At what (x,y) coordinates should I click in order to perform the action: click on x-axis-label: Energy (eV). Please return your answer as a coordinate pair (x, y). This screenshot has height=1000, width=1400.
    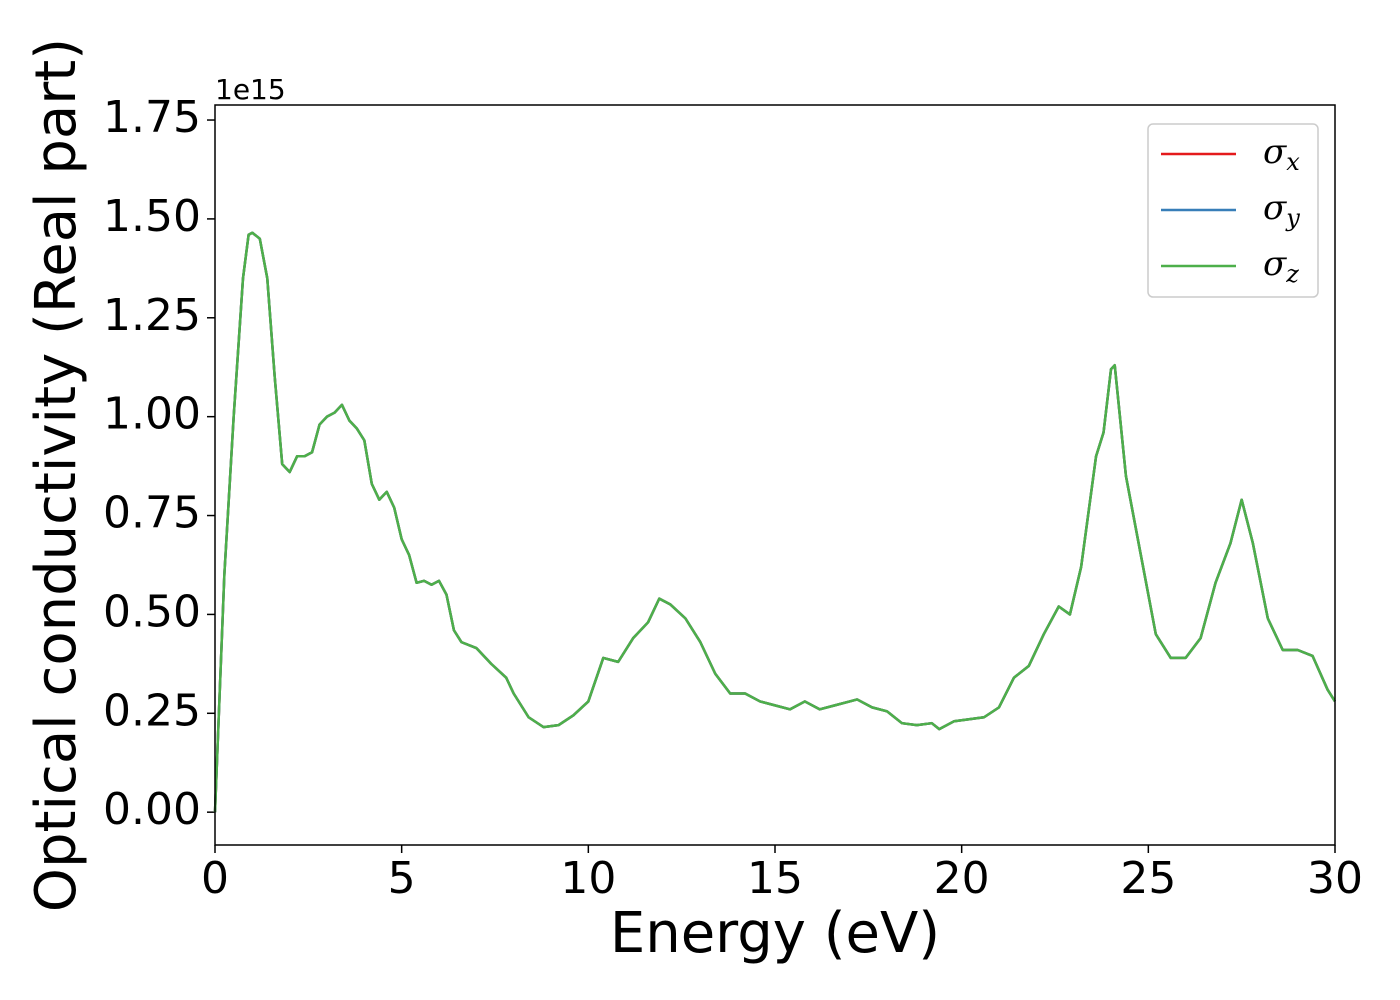
    Looking at the image, I should click on (775, 933).